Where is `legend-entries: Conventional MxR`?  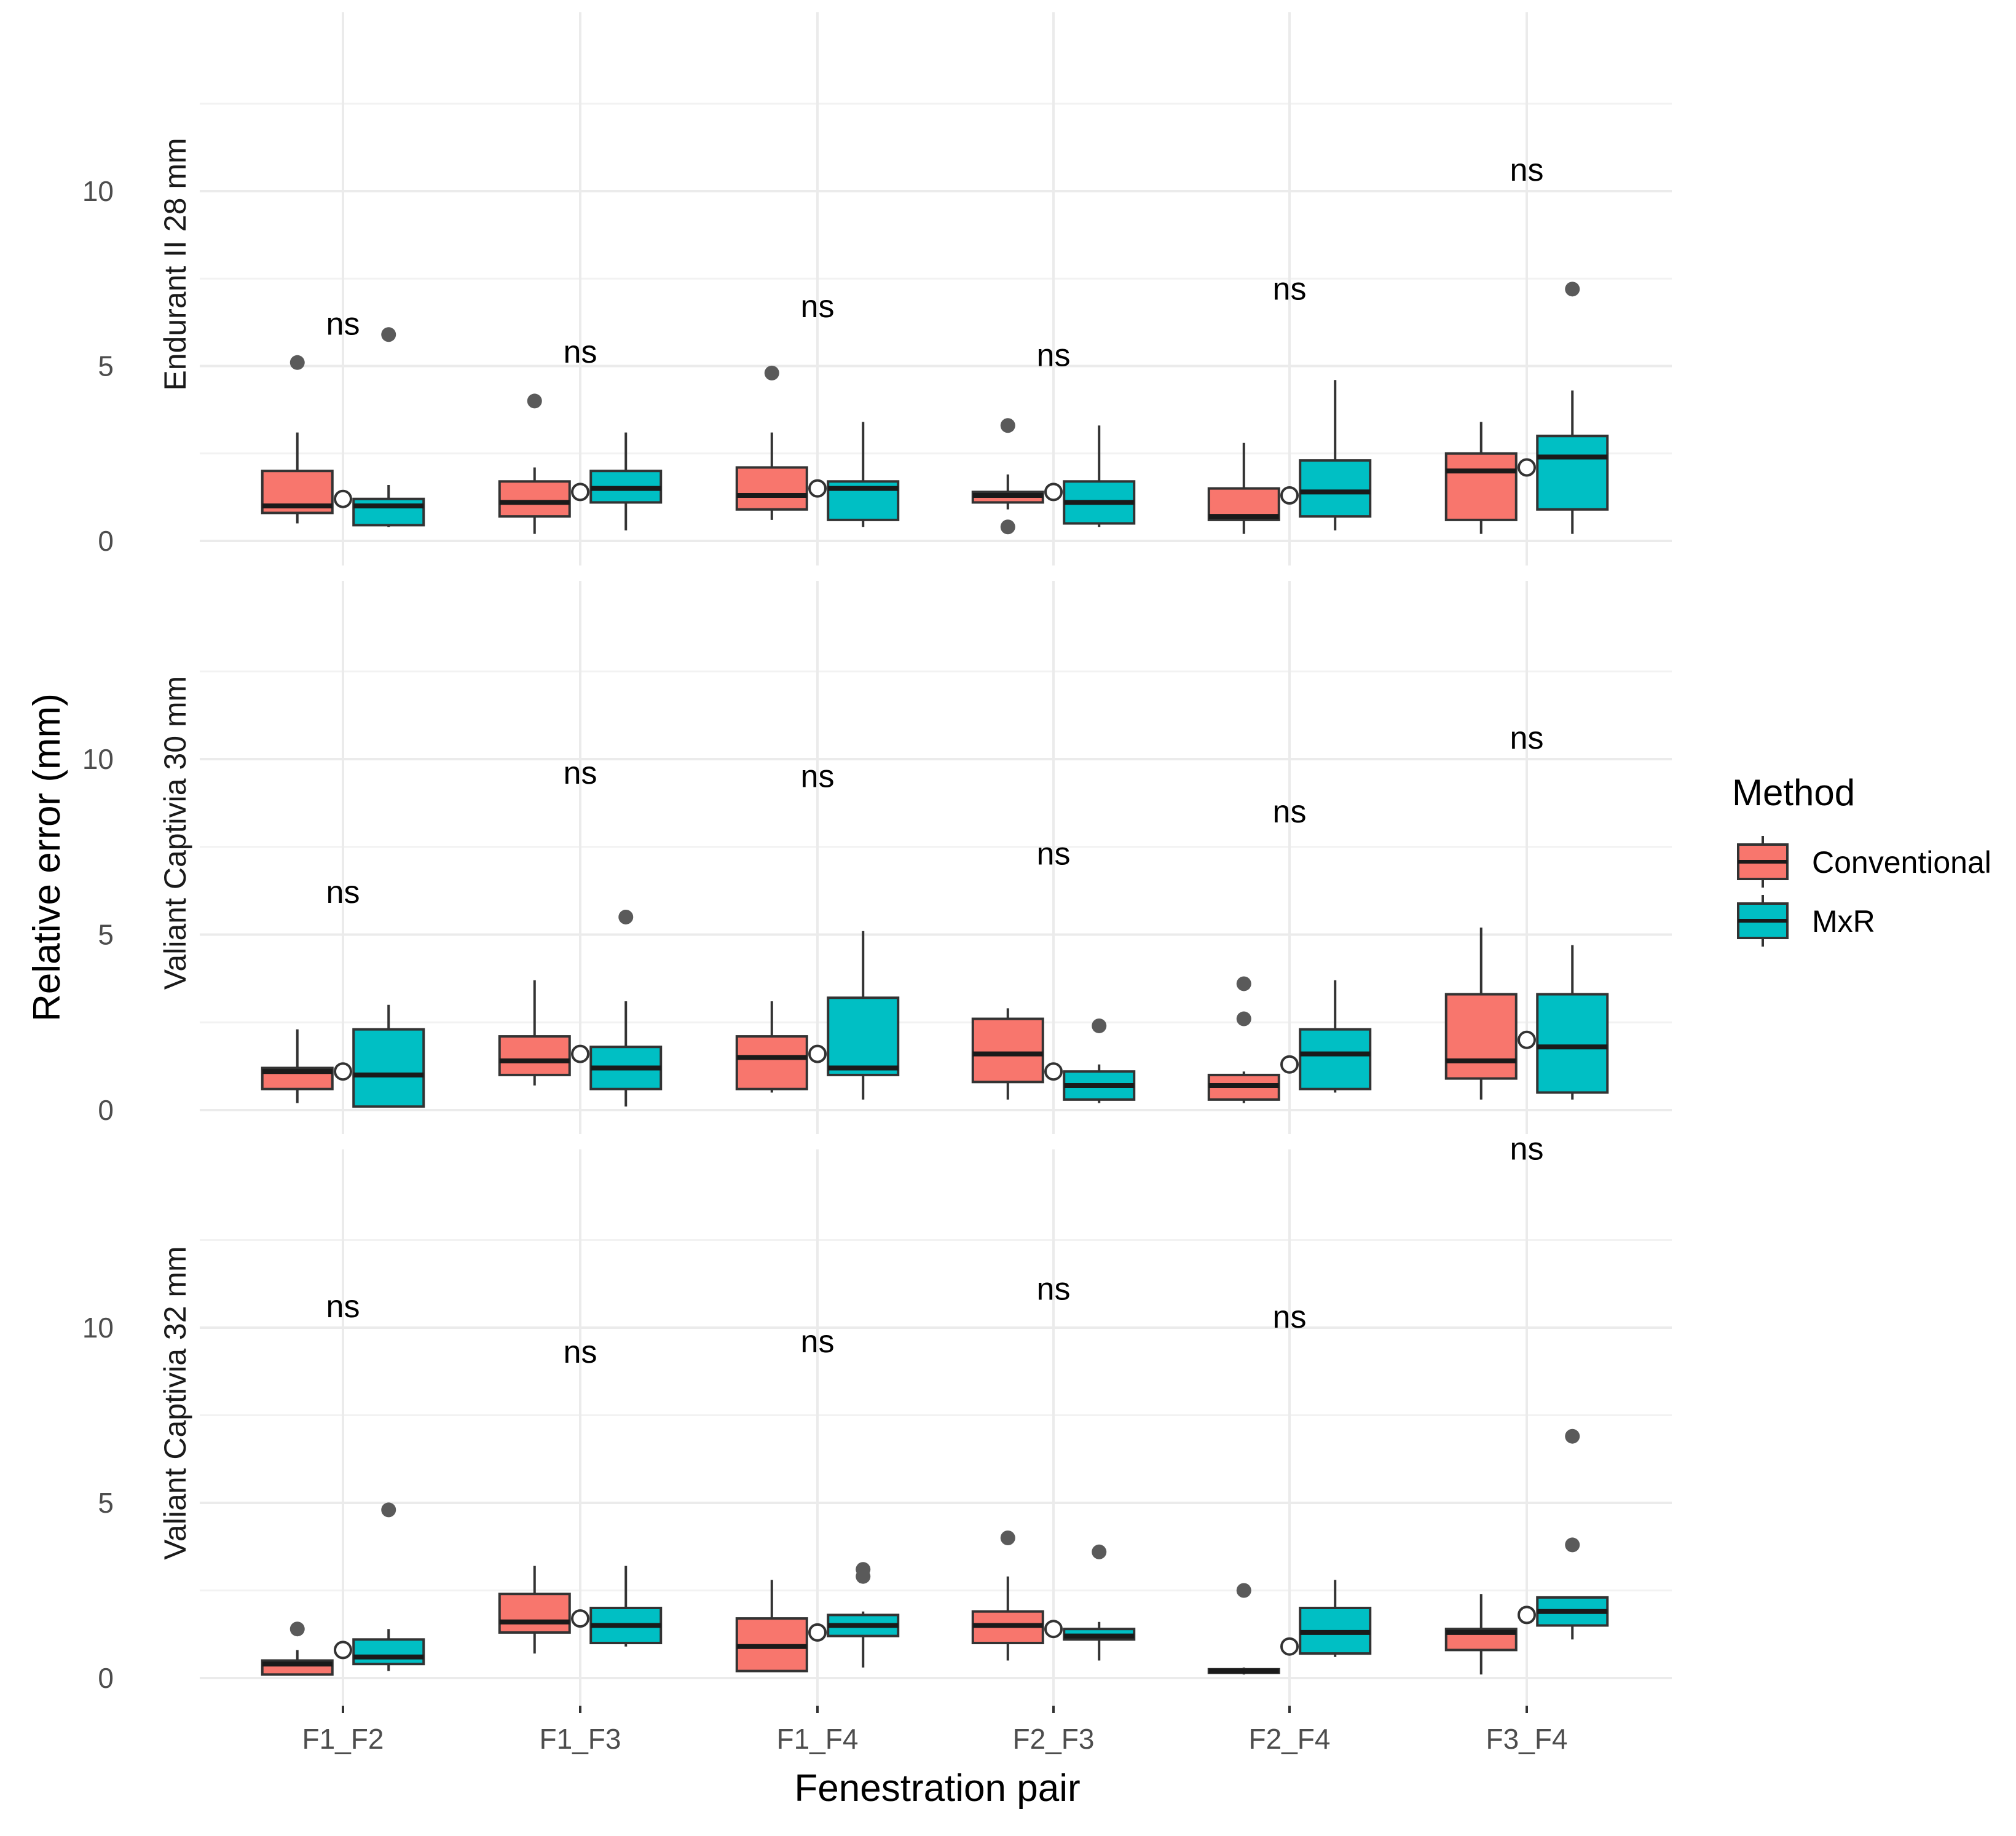 legend-entries: Conventional MxR is located at coordinates (1864, 891).